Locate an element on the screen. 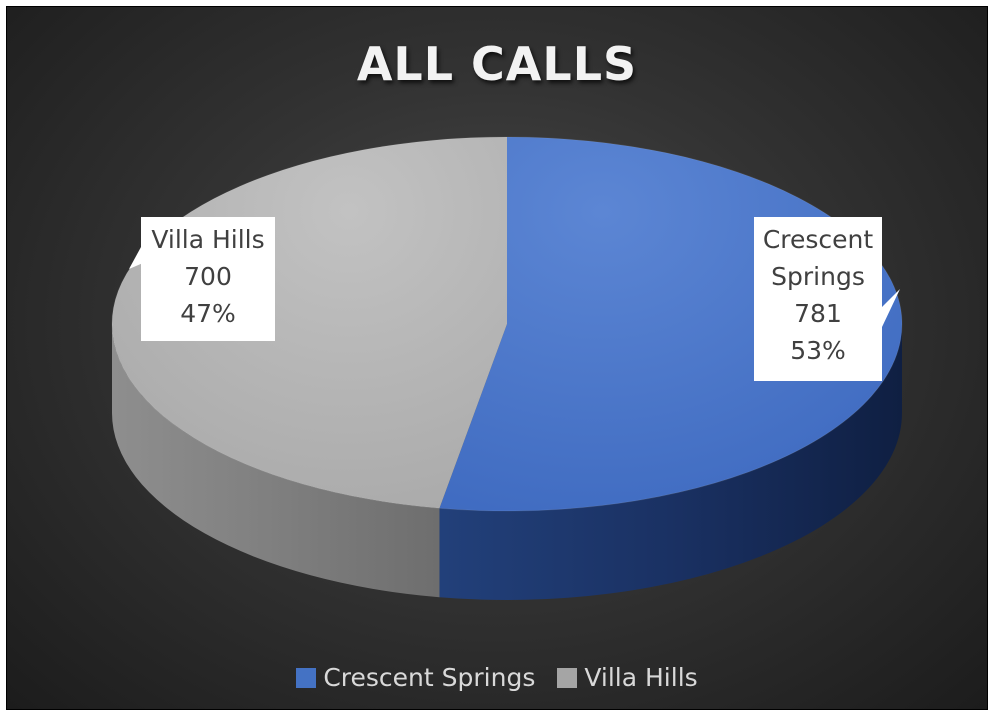 The width and height of the screenshot is (994, 716). data-label-villa-hills: Villa Hills 700 47% is located at coordinates (208, 279).